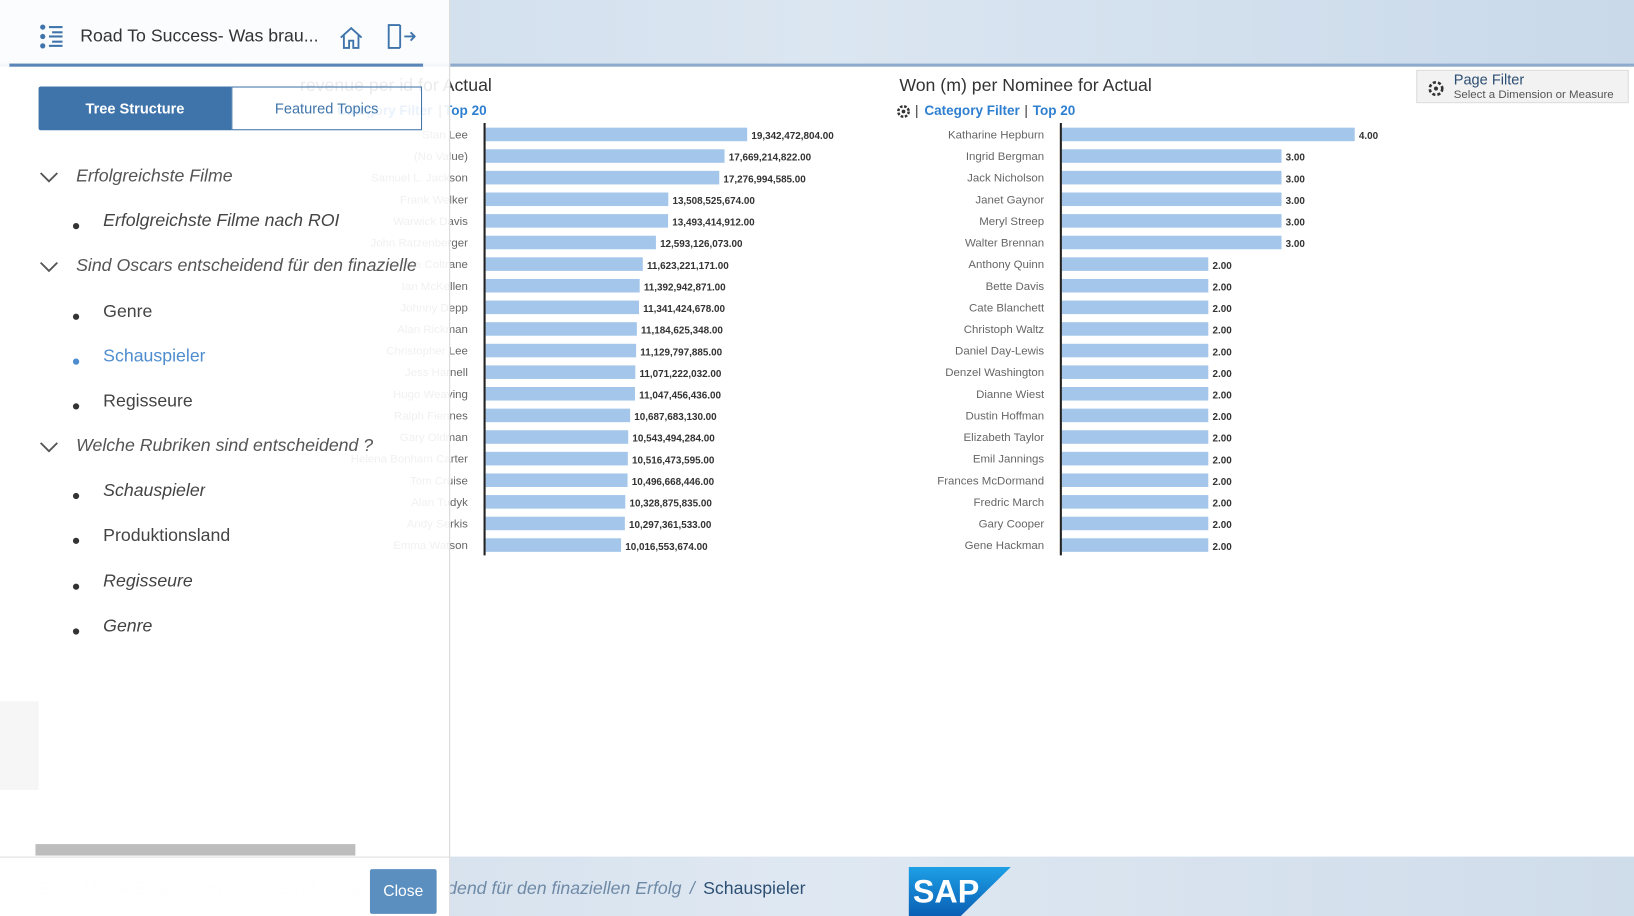 The height and width of the screenshot is (916, 1634). Describe the element at coordinates (682, 331) in the screenshot. I see `value-label: 11,184,625,348.00` at that location.